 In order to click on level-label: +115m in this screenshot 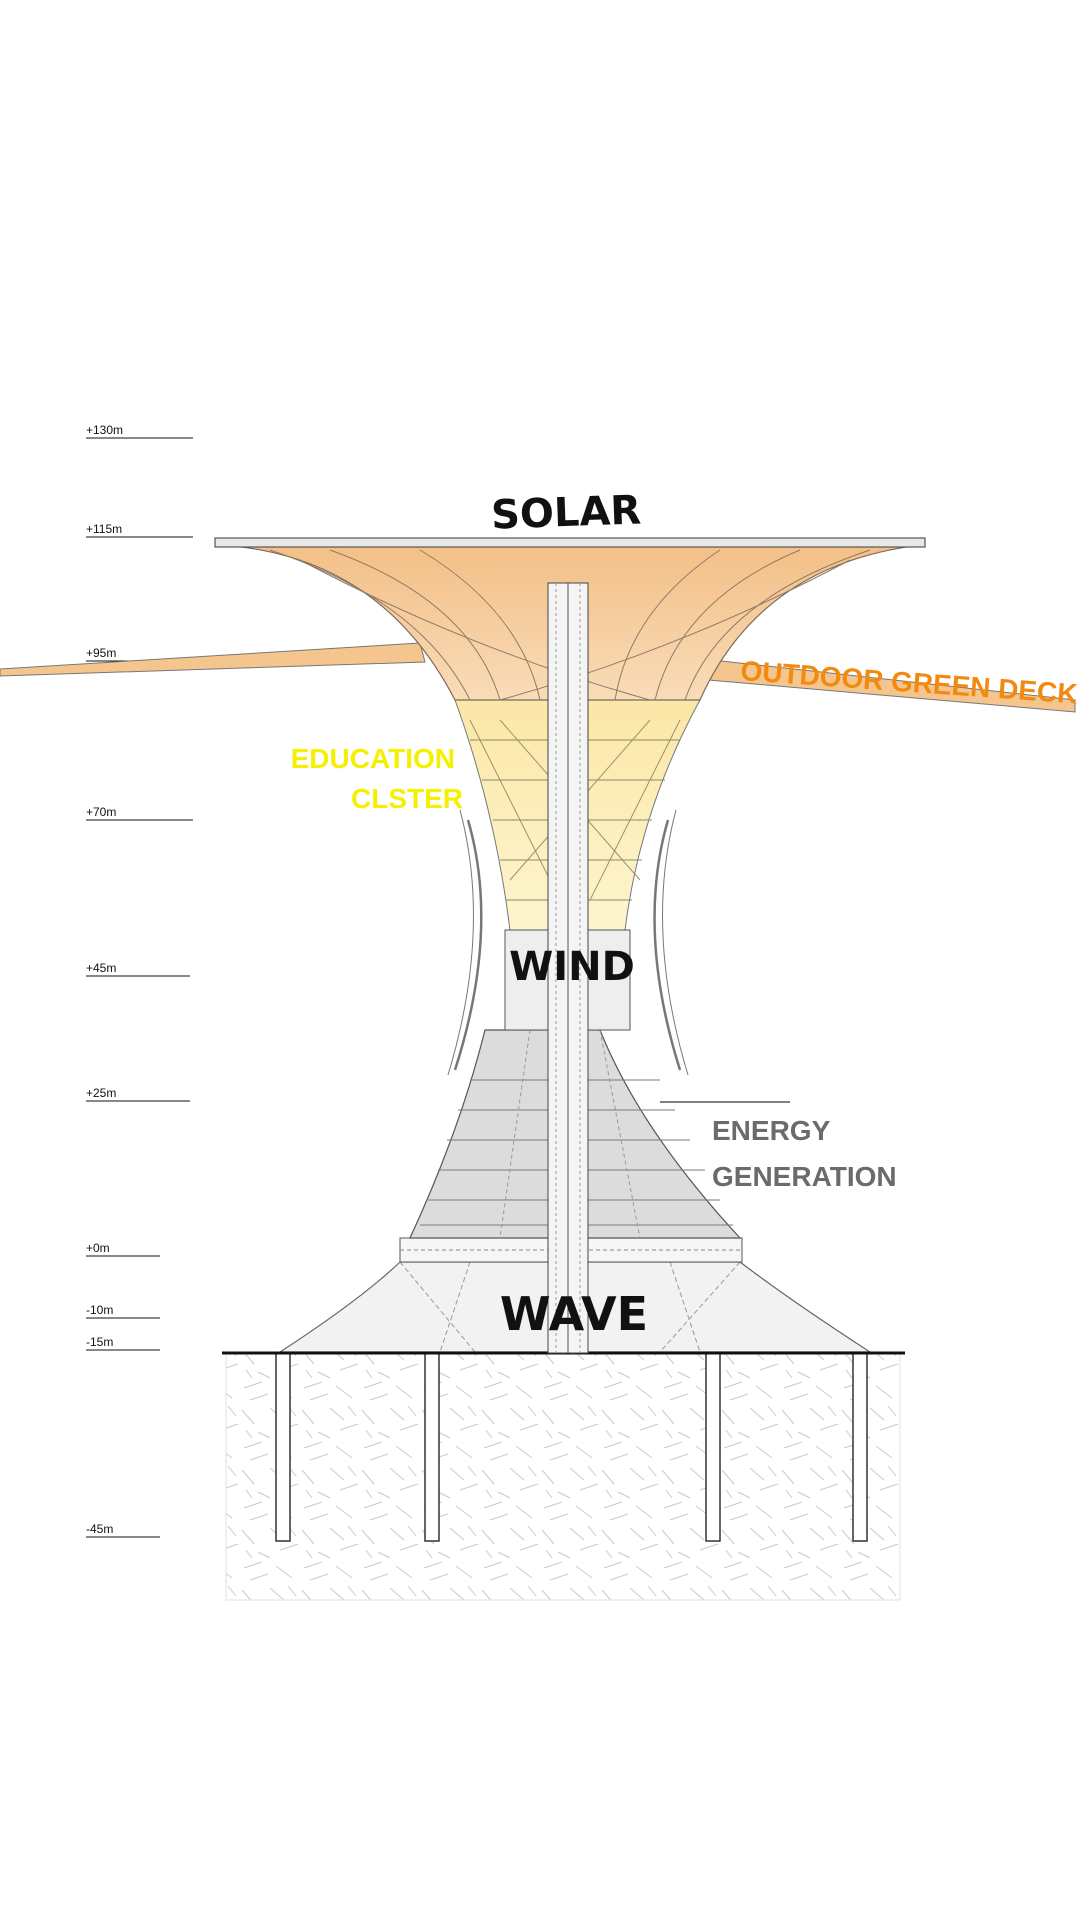, I will do `click(104, 529)`.